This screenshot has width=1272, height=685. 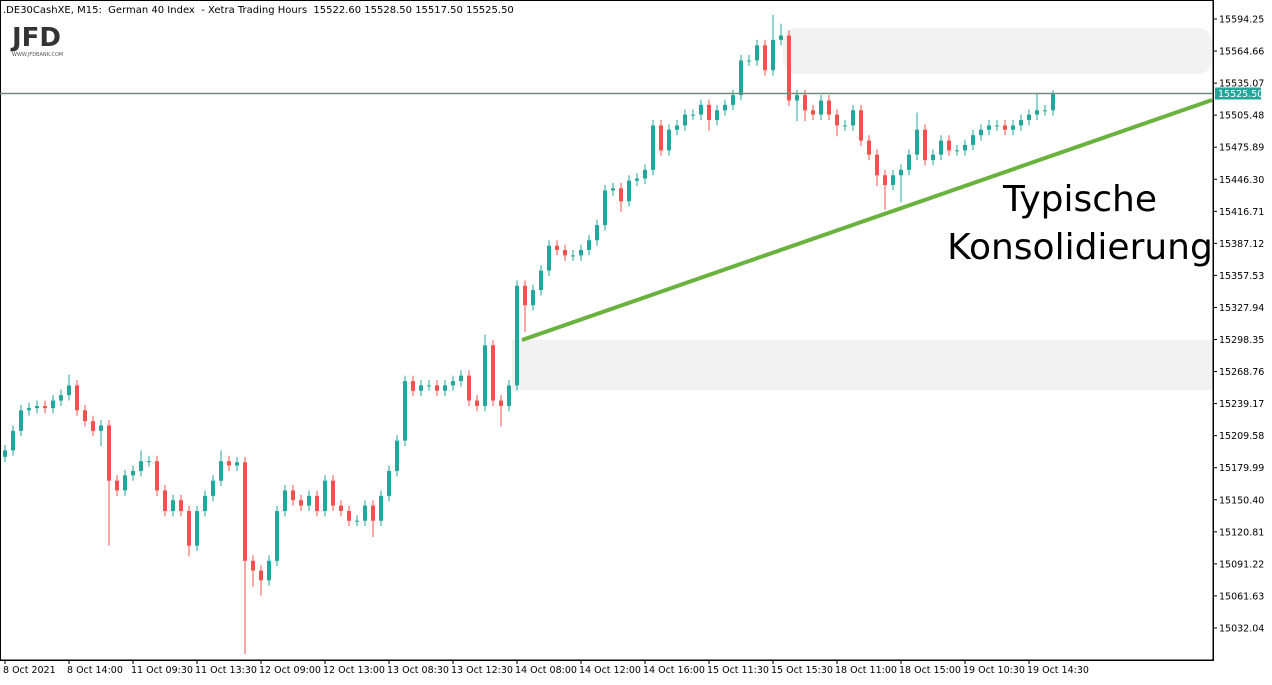 I want to click on x-tick-label: 14 Oct 08:00, so click(x=546, y=670).